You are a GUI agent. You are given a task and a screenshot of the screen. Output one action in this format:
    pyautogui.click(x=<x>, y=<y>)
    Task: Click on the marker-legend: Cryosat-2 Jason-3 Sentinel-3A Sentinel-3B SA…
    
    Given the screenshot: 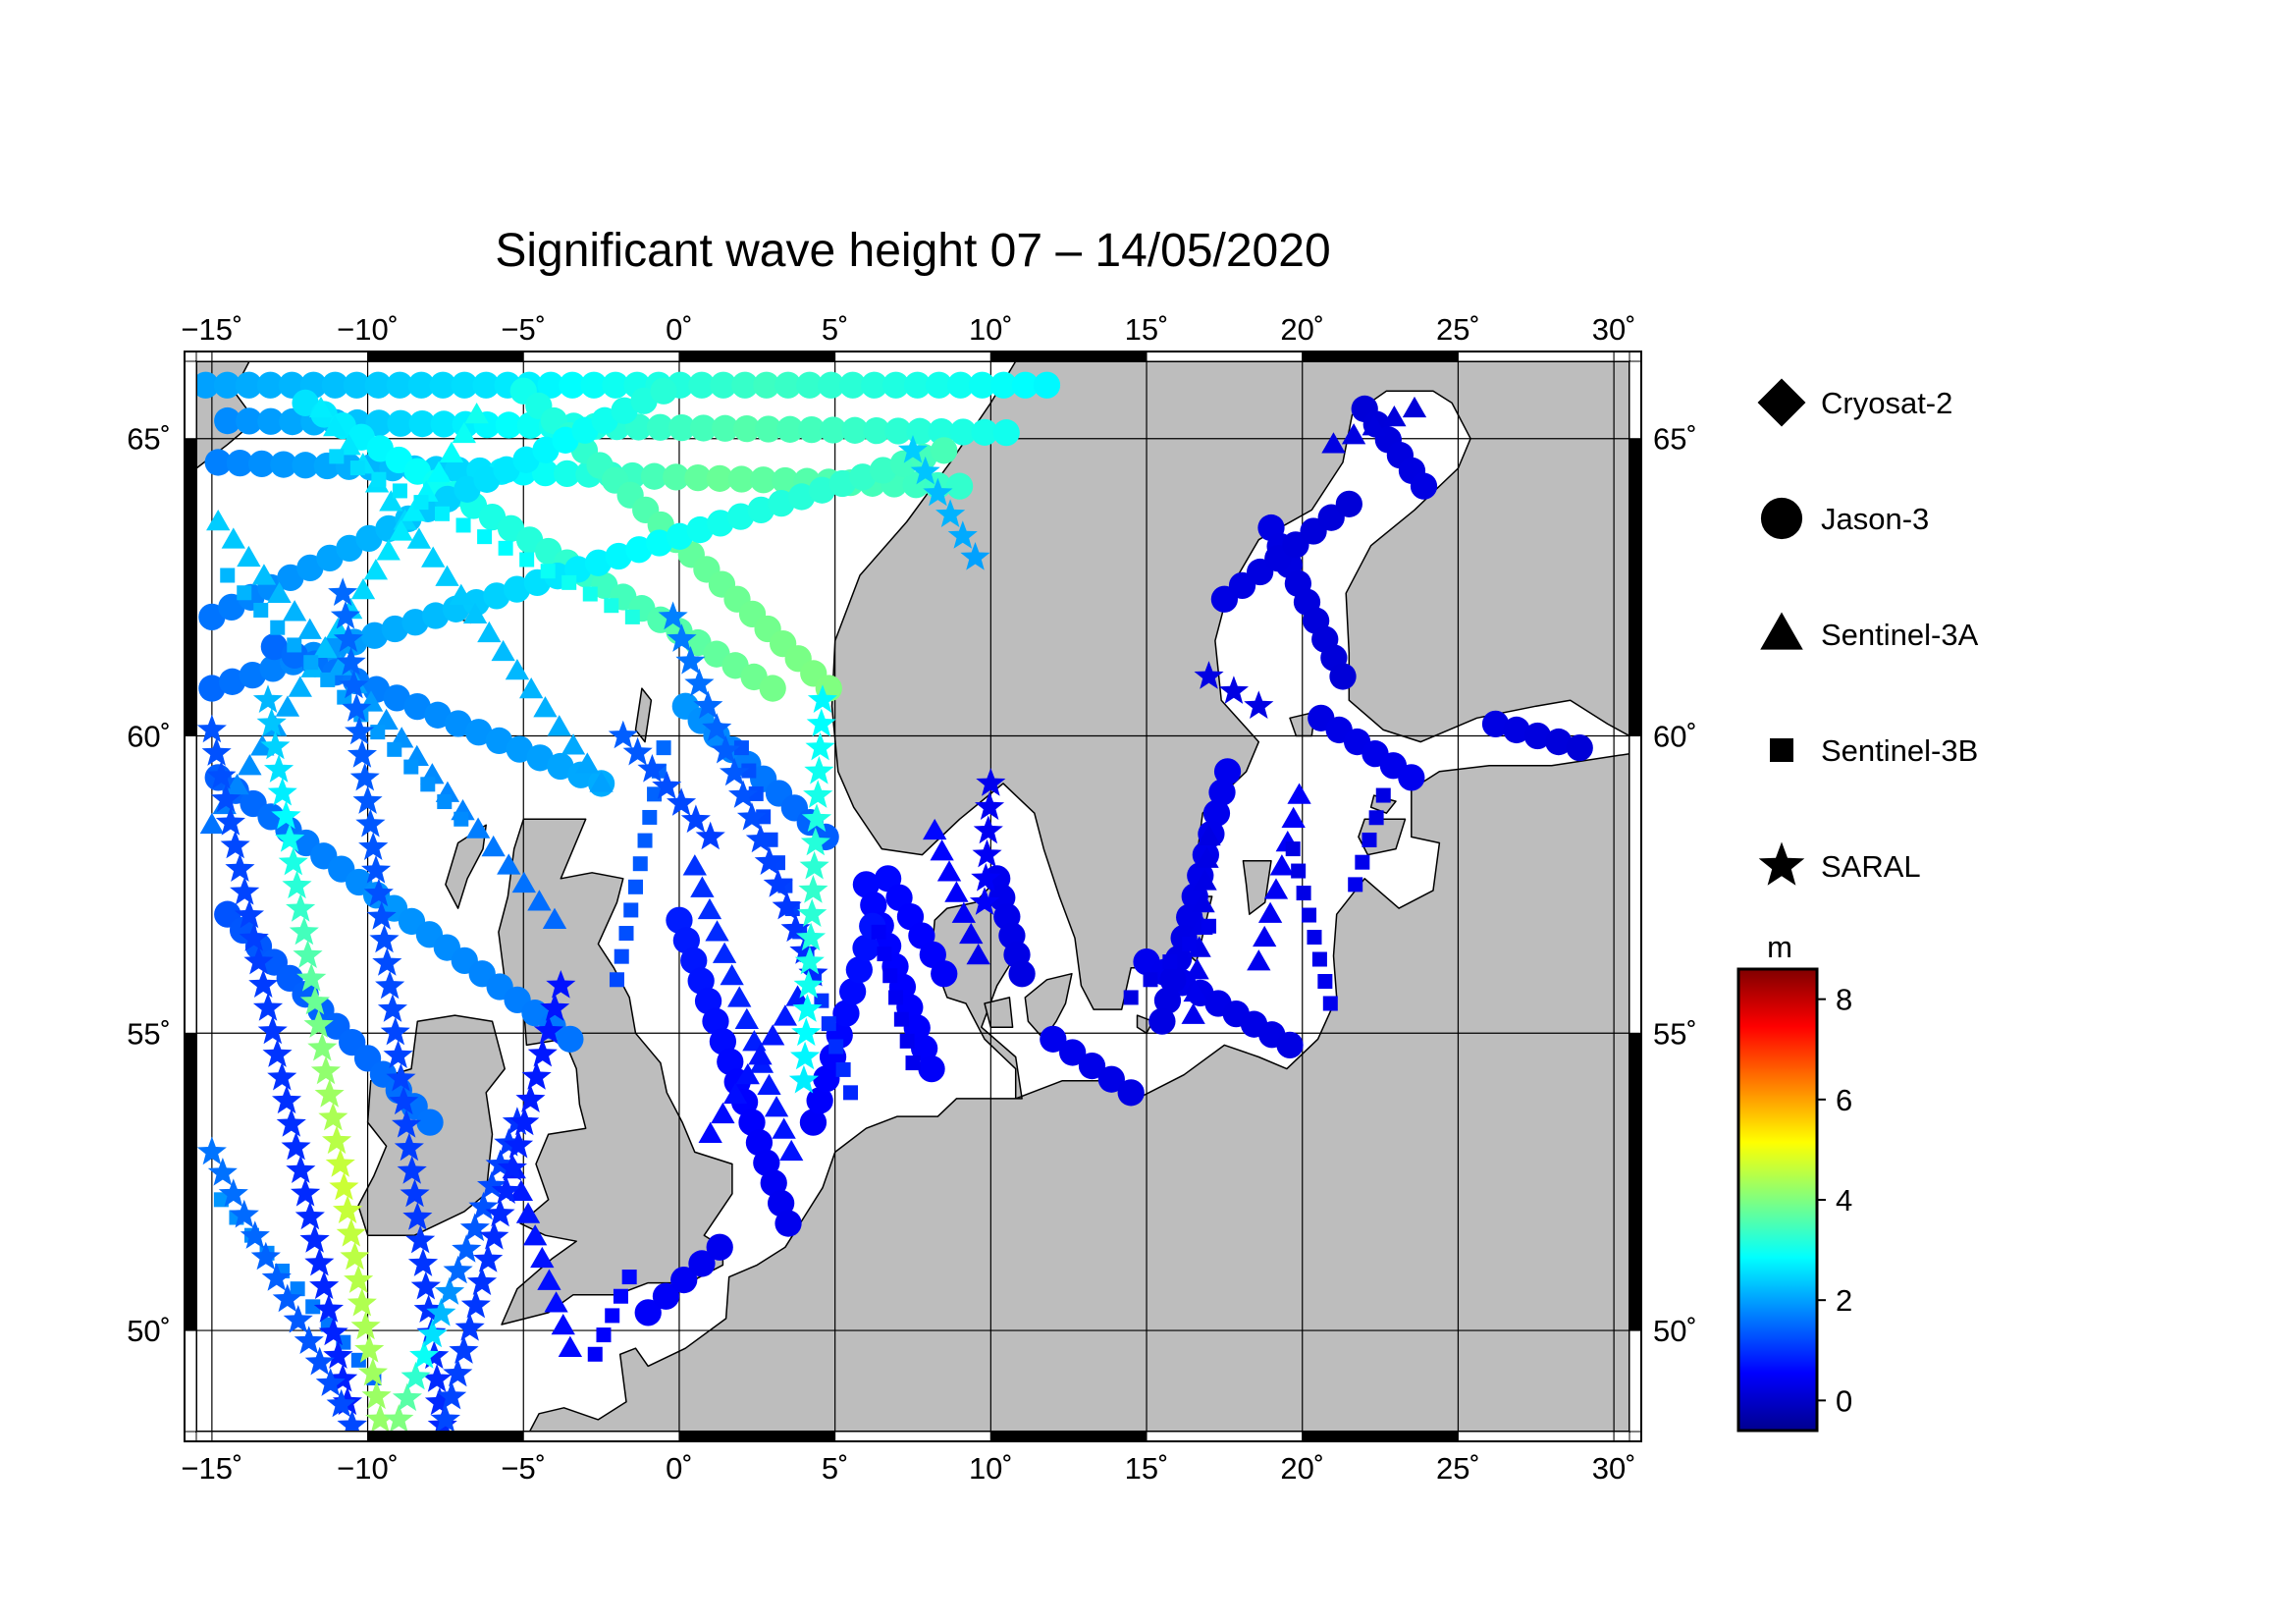 What is the action you would take?
    pyautogui.click(x=1868, y=632)
    